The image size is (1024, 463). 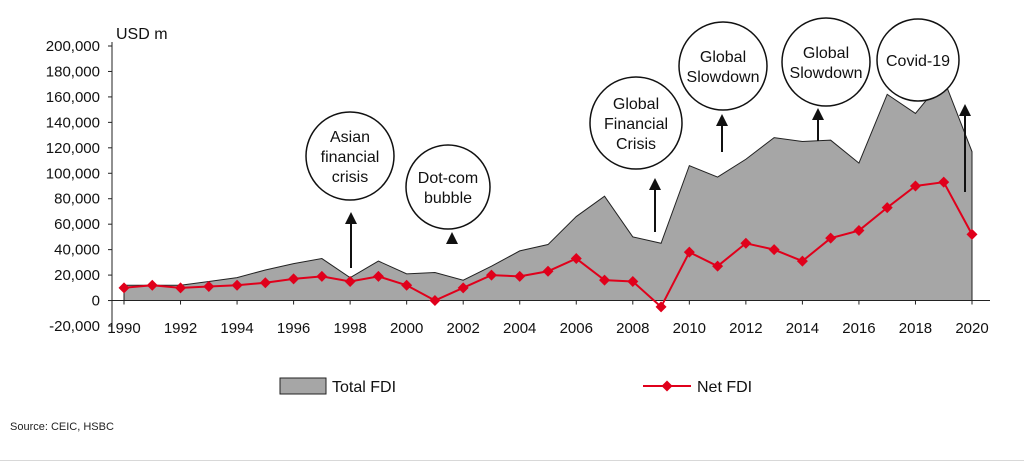 I want to click on x-tick-label: 2010, so click(x=689, y=328).